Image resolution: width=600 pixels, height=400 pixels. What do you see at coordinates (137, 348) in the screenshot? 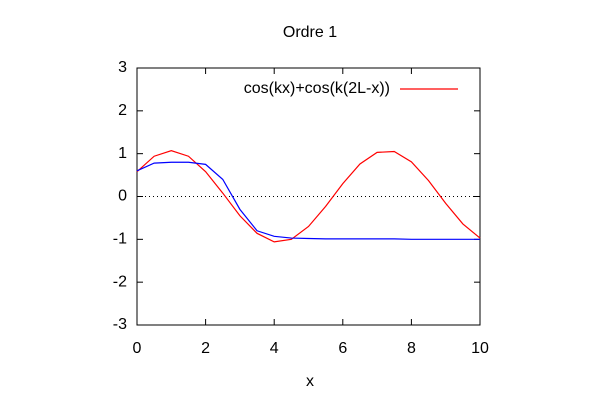
I see `x-tick-label: 0` at bounding box center [137, 348].